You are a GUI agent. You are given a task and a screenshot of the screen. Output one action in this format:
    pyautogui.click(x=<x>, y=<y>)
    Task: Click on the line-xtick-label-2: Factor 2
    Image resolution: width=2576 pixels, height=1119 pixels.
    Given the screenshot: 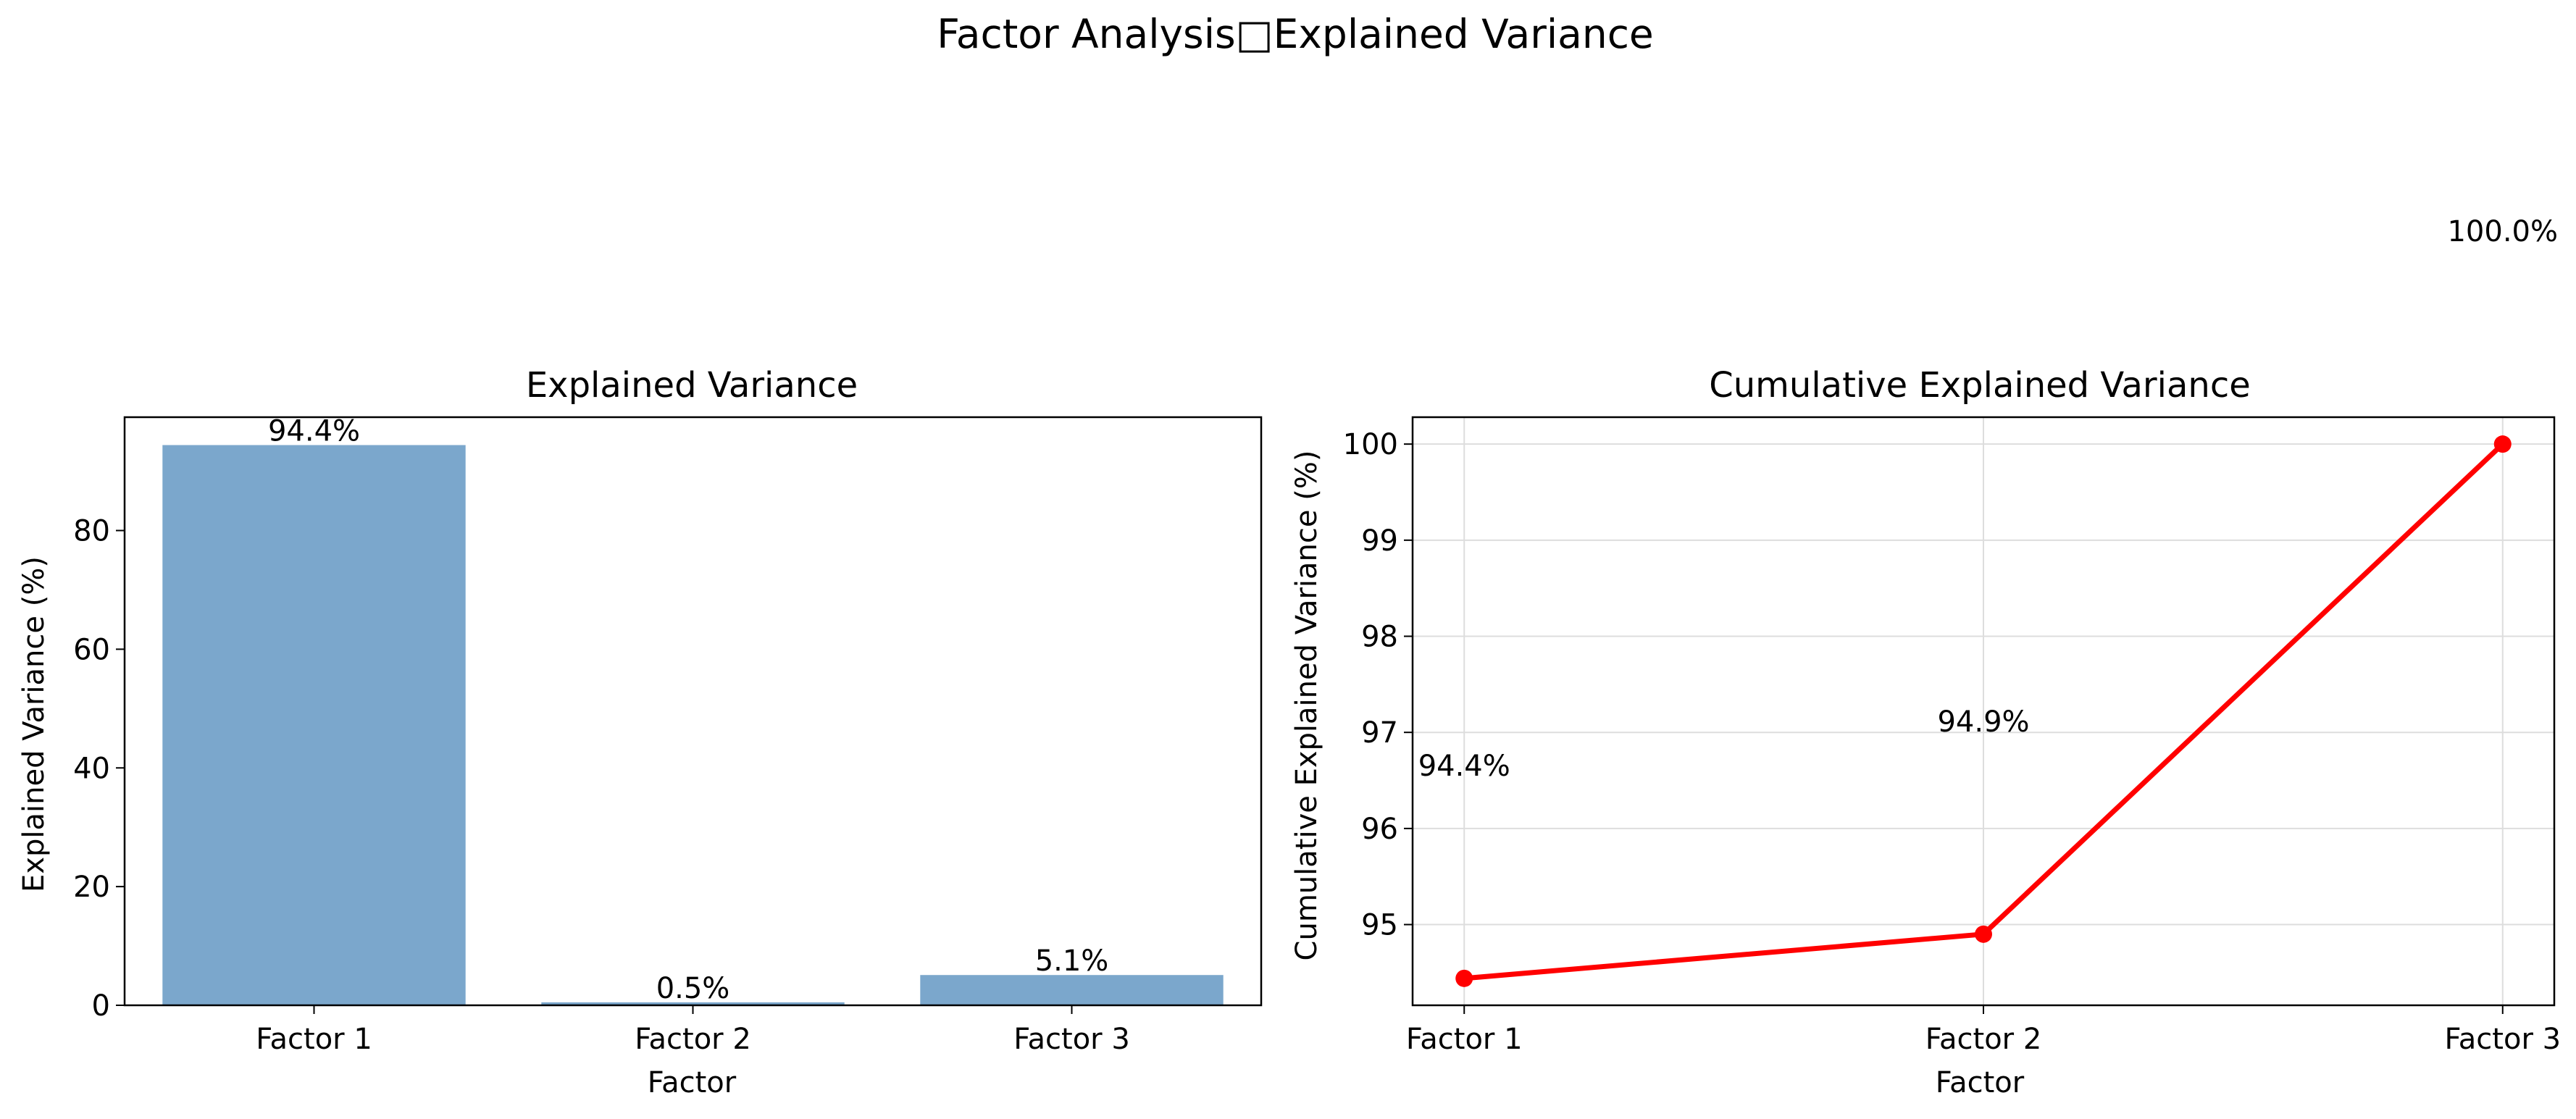 What is the action you would take?
    pyautogui.click(x=1983, y=1039)
    